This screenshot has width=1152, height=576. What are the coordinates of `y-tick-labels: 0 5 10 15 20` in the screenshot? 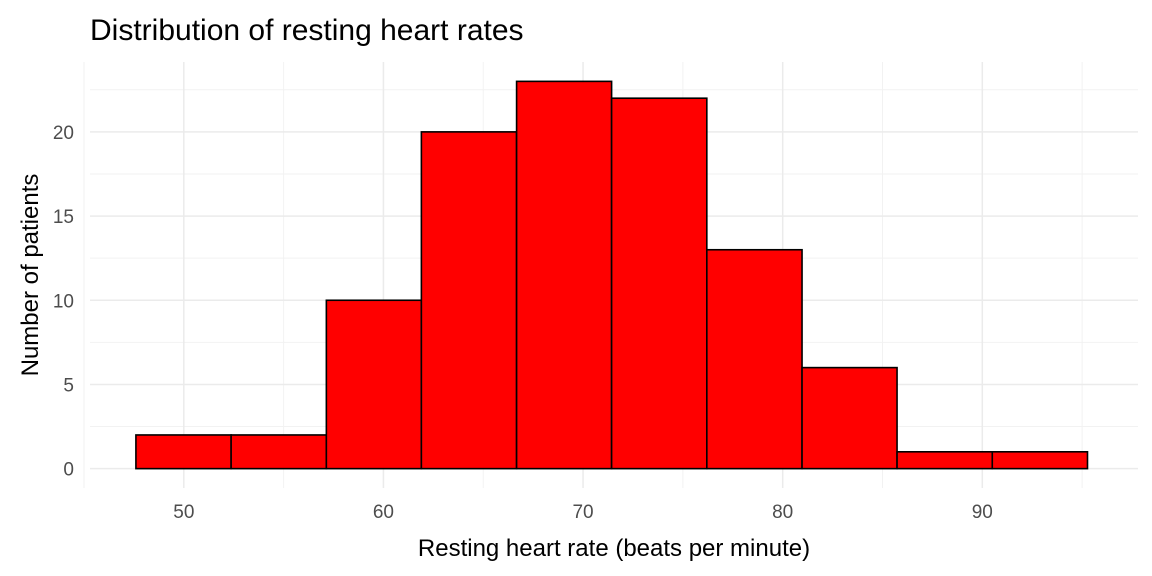 It's located at (63, 302).